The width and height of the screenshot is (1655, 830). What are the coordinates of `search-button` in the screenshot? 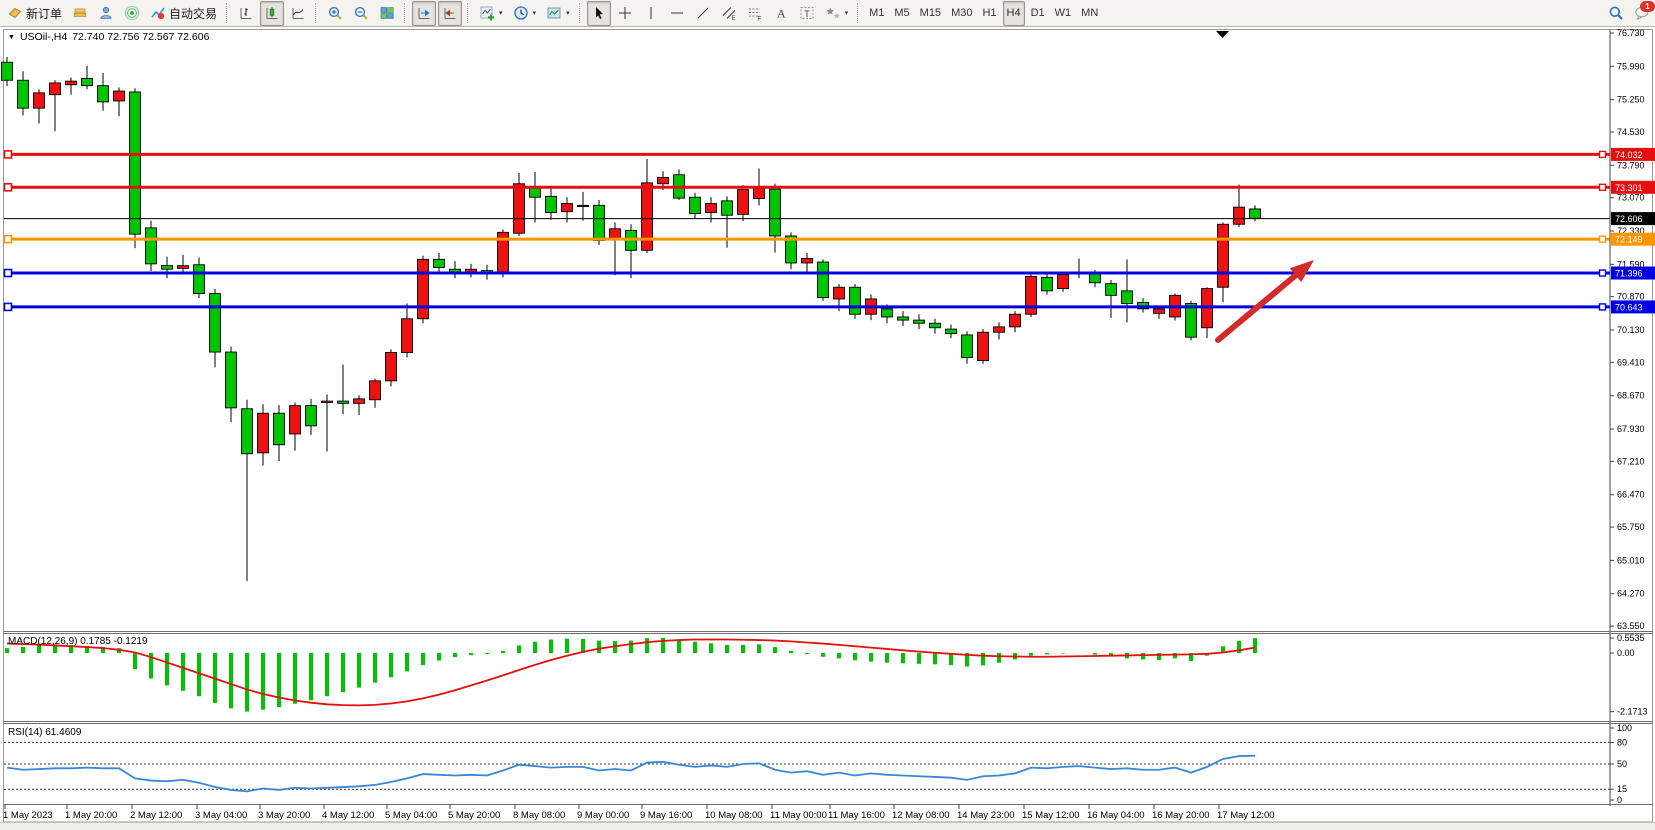 It's located at (1616, 13).